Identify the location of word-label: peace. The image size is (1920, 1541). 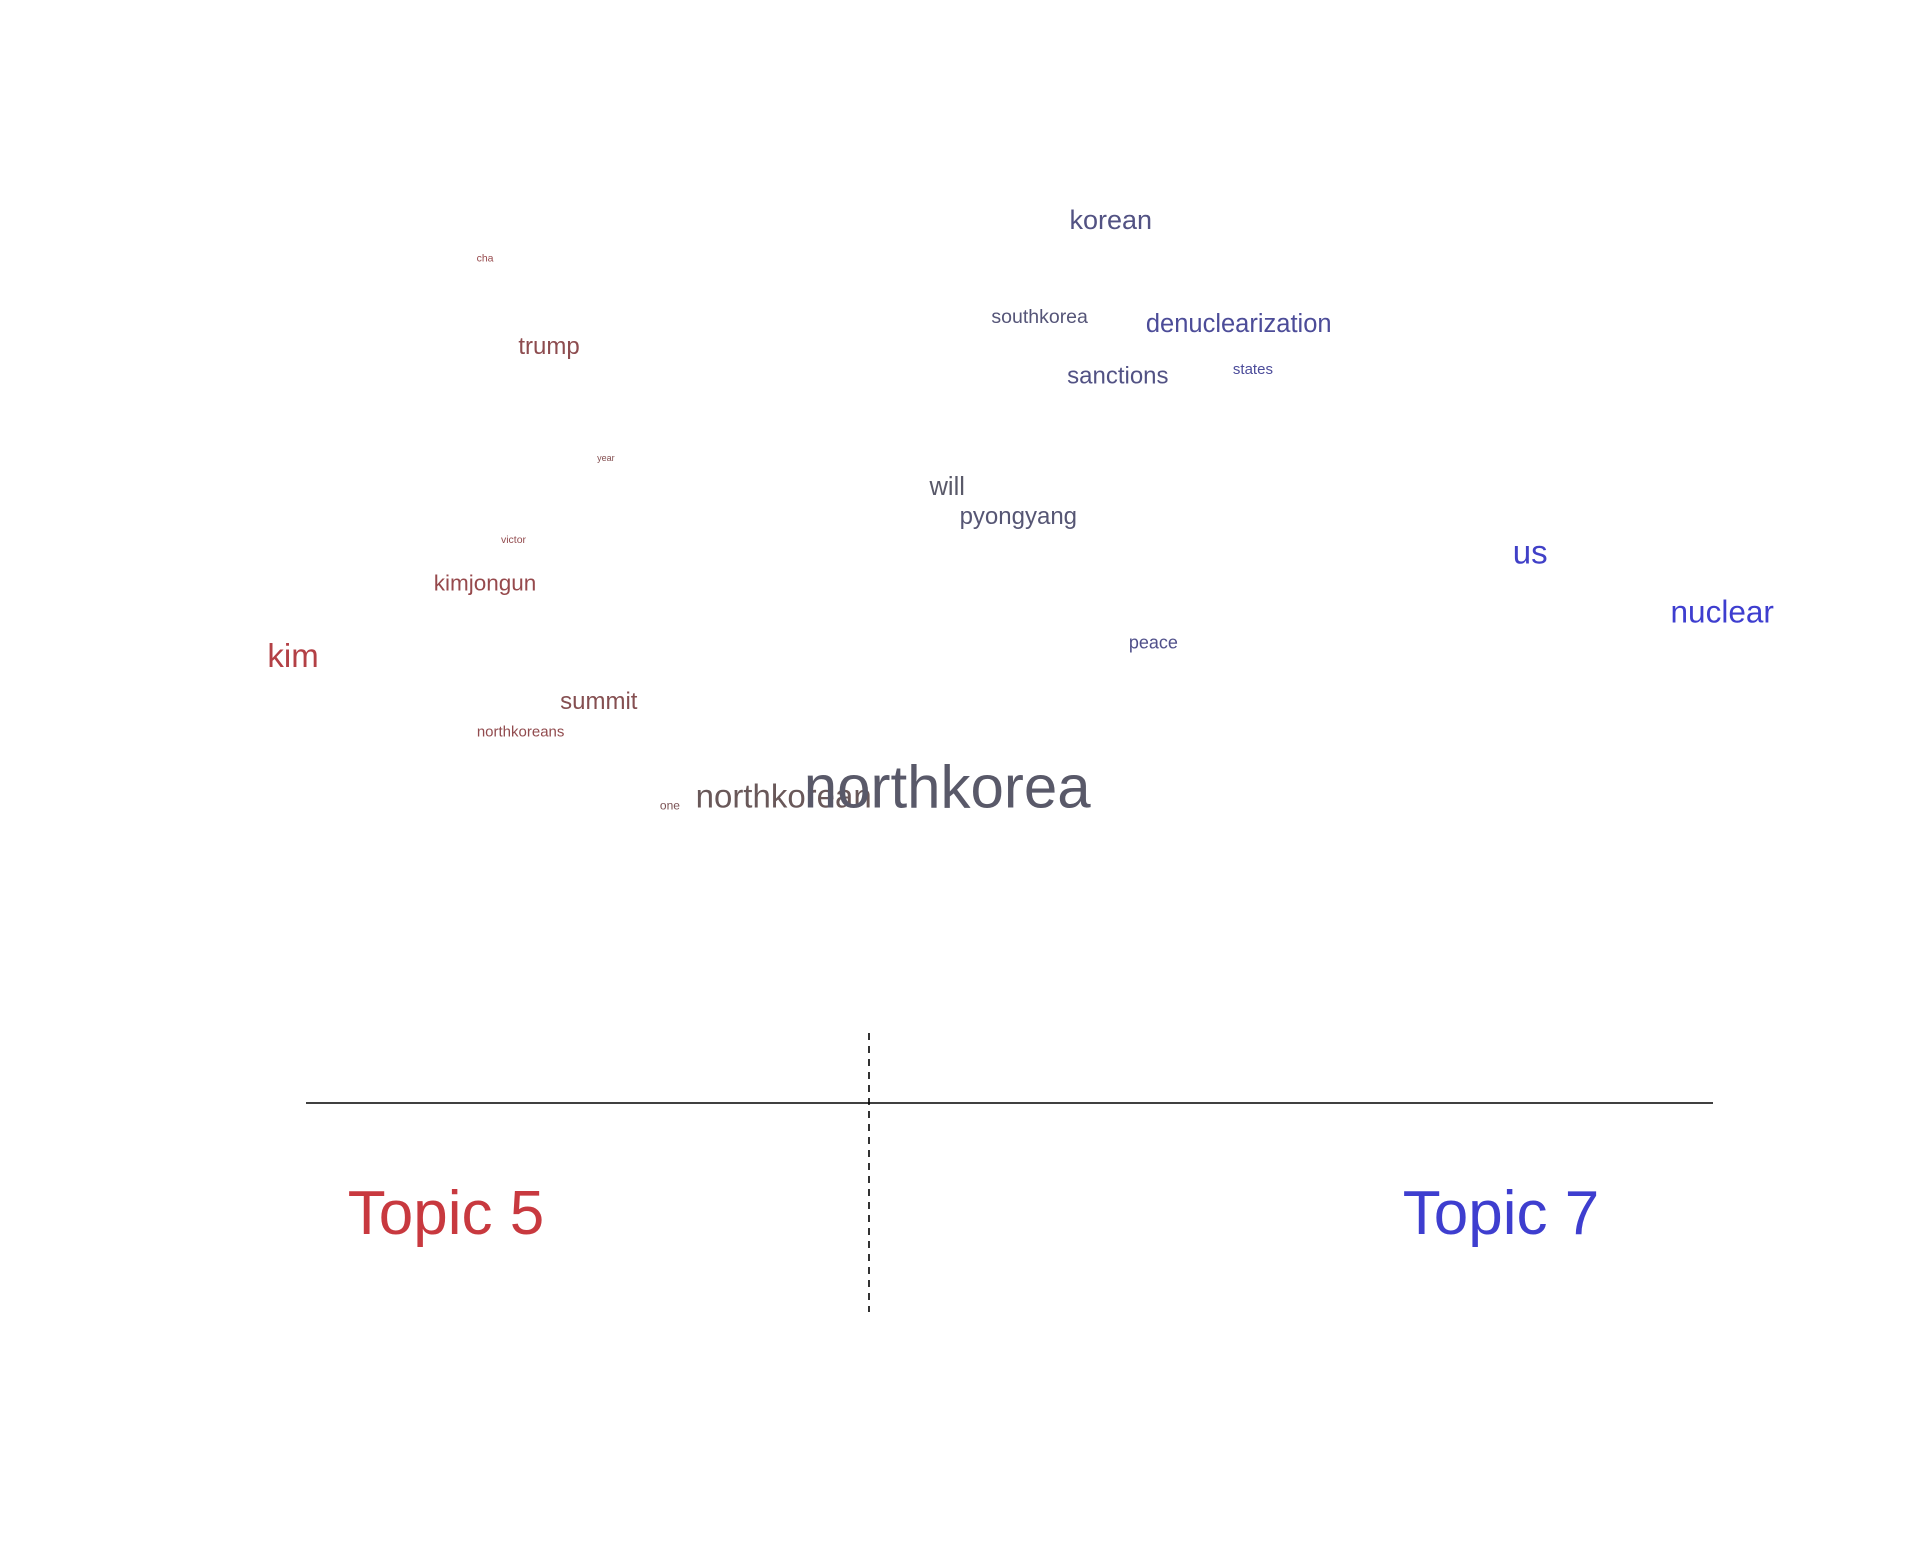
(1153, 642).